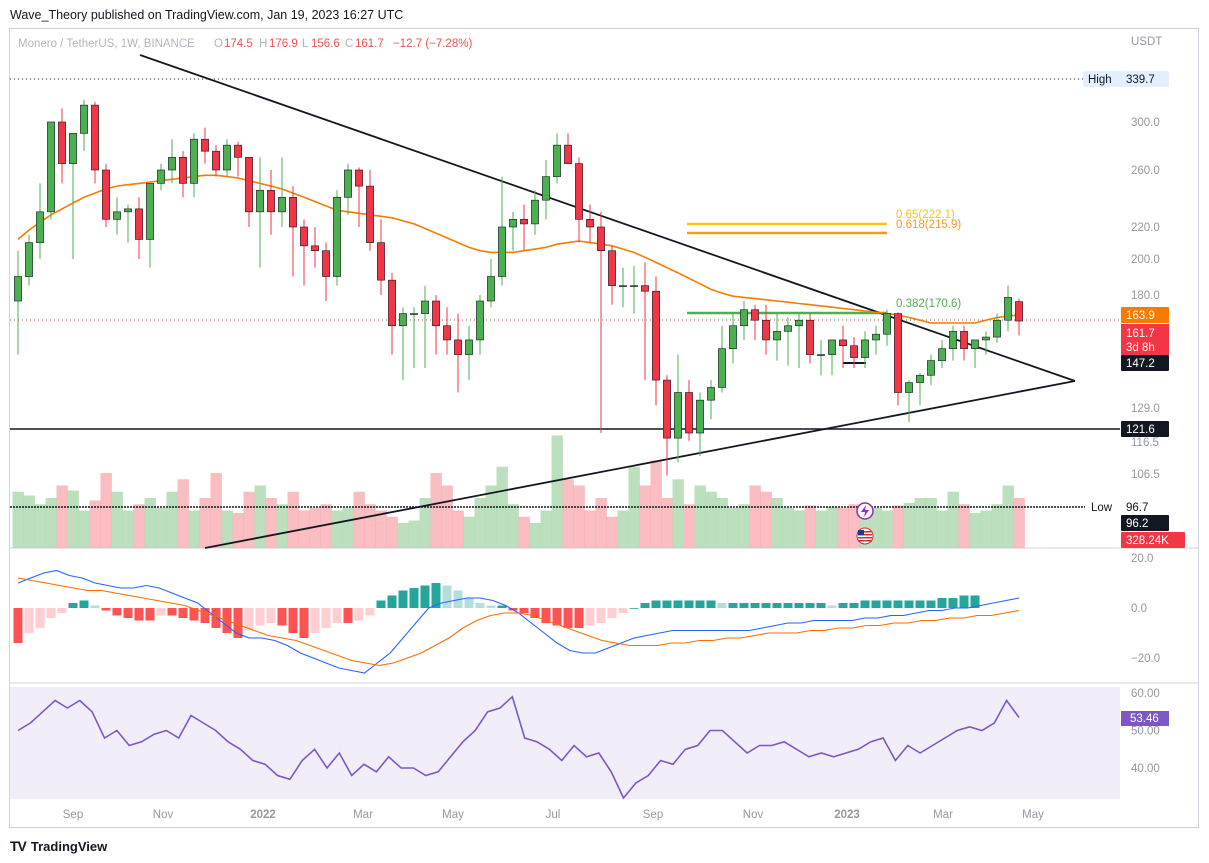  Describe the element at coordinates (1140, 80) in the screenshot. I see `high-value-badge: 339.7` at that location.